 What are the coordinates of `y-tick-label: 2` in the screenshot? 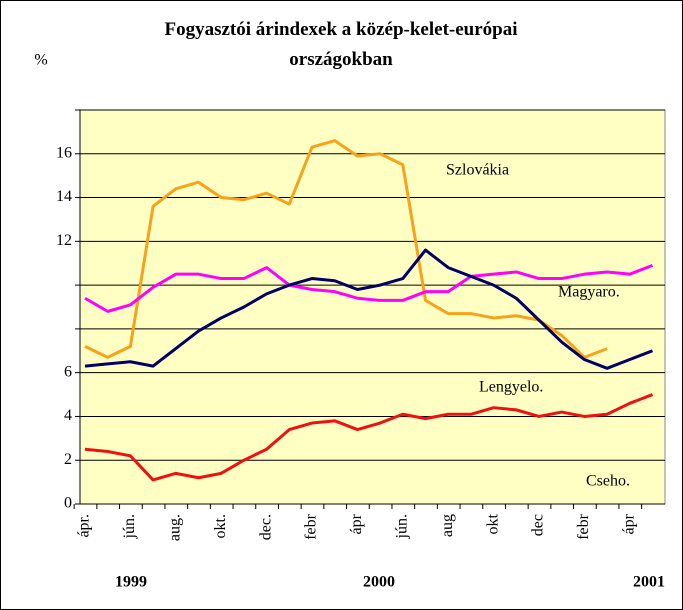 It's located at (68, 459).